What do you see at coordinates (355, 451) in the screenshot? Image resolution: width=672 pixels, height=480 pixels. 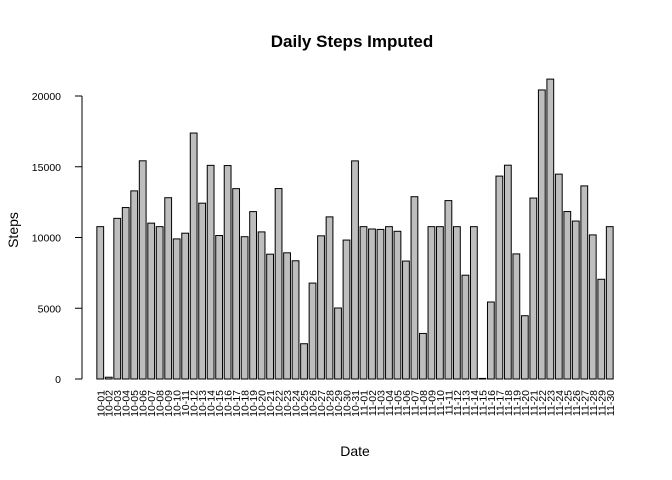 I see `x-axis-label: Date` at bounding box center [355, 451].